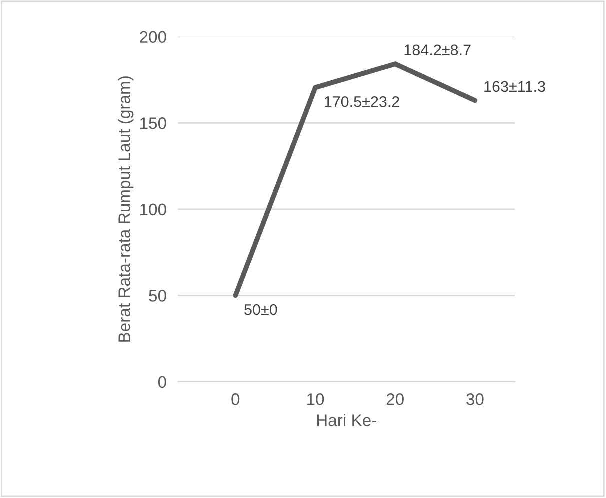 This screenshot has width=606, height=498. Describe the element at coordinates (261, 310) in the screenshot. I see `data-label: 50±0` at that location.